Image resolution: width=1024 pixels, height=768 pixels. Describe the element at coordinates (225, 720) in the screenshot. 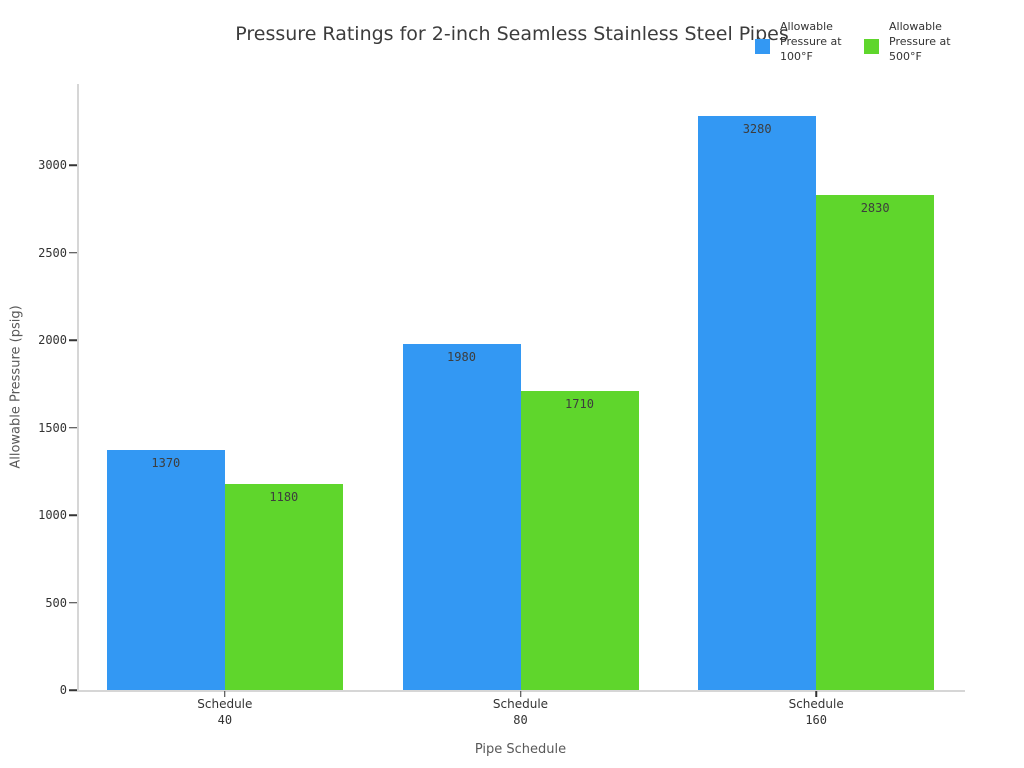

I see `x-tick-label-line: 40` at that location.